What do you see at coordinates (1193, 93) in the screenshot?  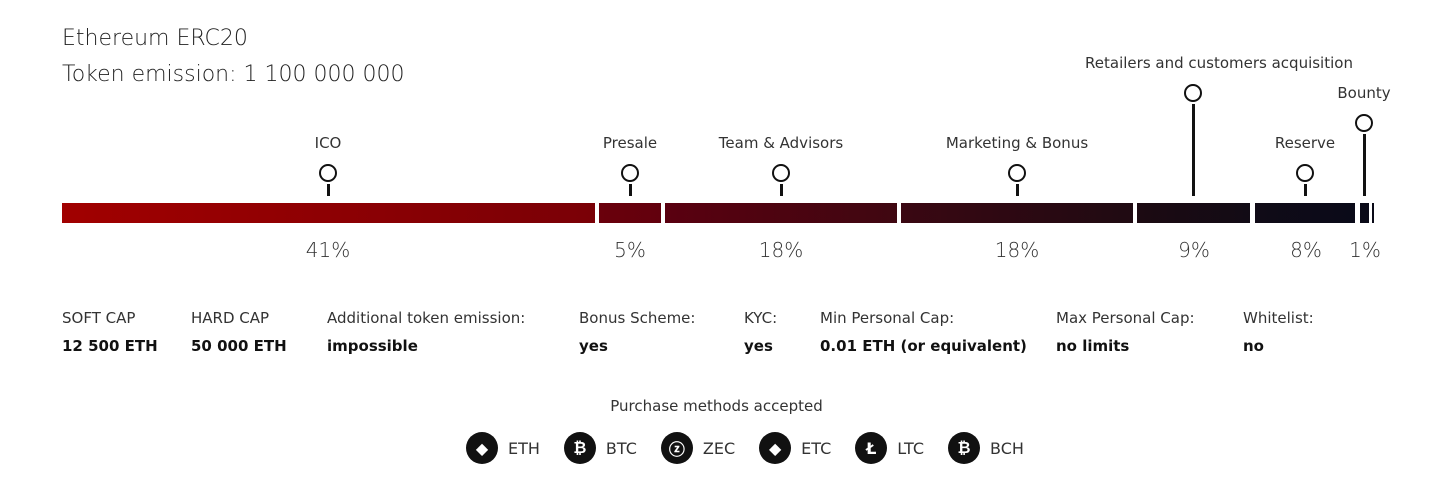 I see `pin-head-retailers` at bounding box center [1193, 93].